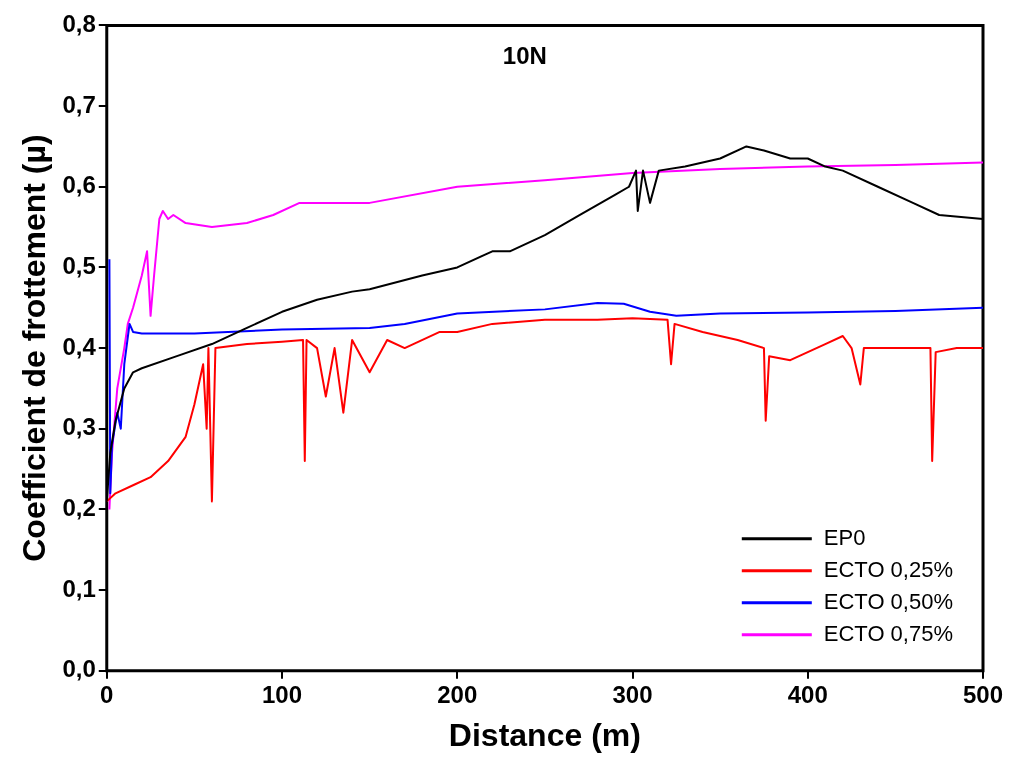  Describe the element at coordinates (79, 588) in the screenshot. I see `y-tick-label: 0,1` at that location.